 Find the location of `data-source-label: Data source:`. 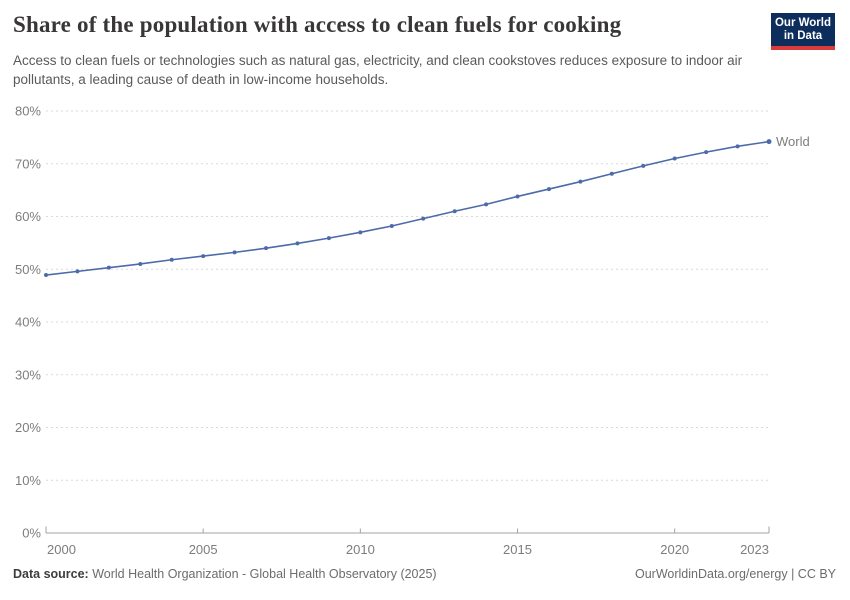

data-source-label: Data source: is located at coordinates (51, 574).